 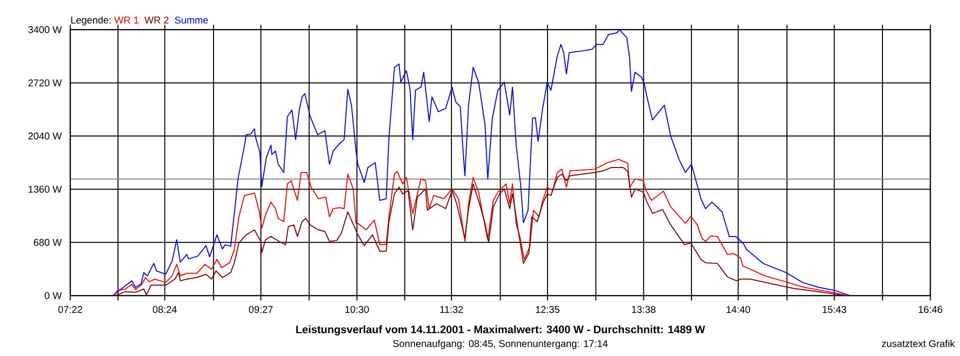 What do you see at coordinates (260, 309) in the screenshot?
I see `x-tick-label: 09:27` at bounding box center [260, 309].